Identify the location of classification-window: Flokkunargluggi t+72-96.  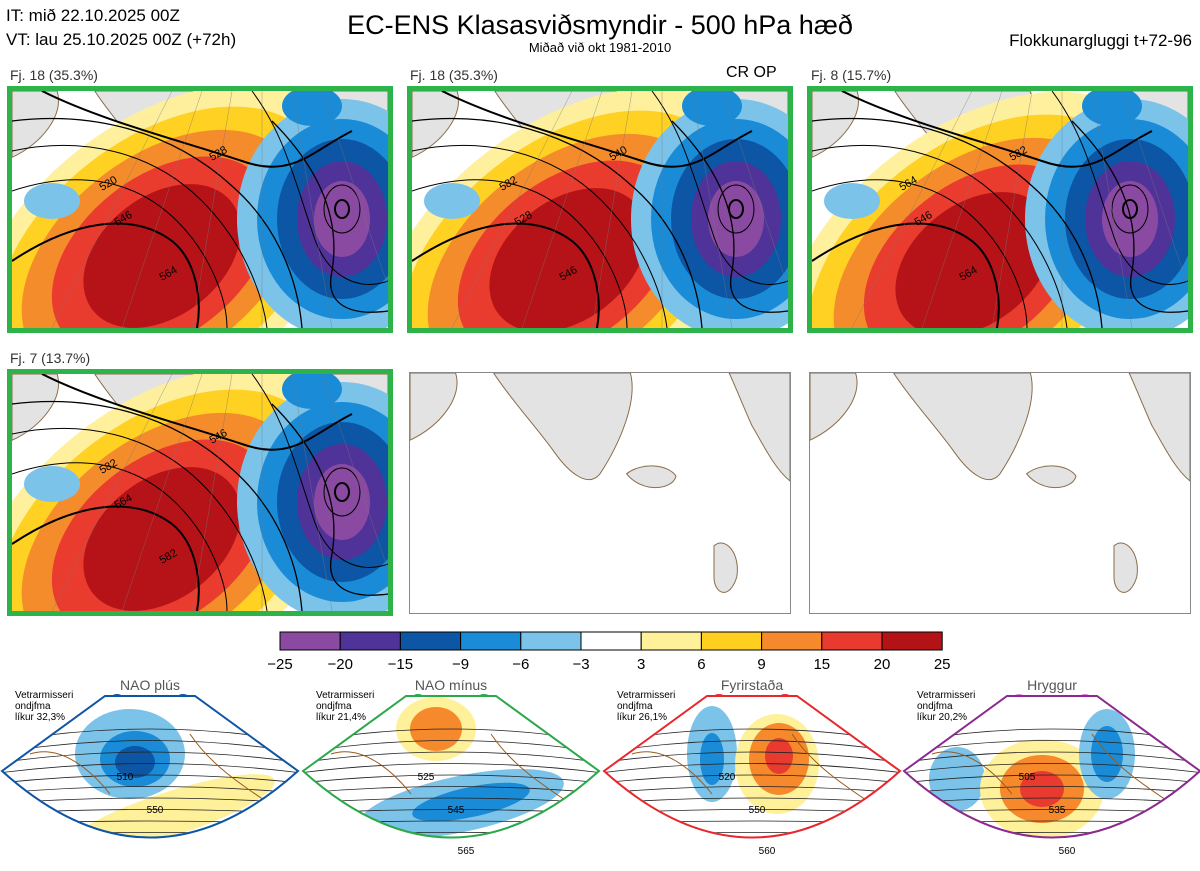
(1100, 40).